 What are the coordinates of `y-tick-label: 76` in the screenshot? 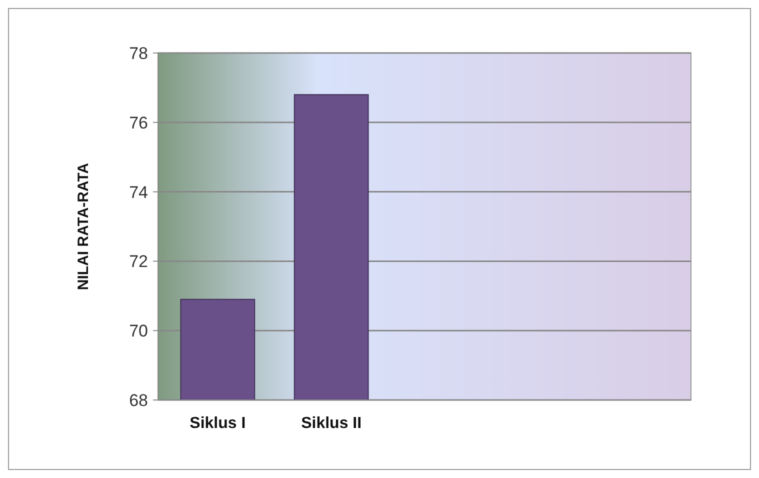 It's located at (138, 122).